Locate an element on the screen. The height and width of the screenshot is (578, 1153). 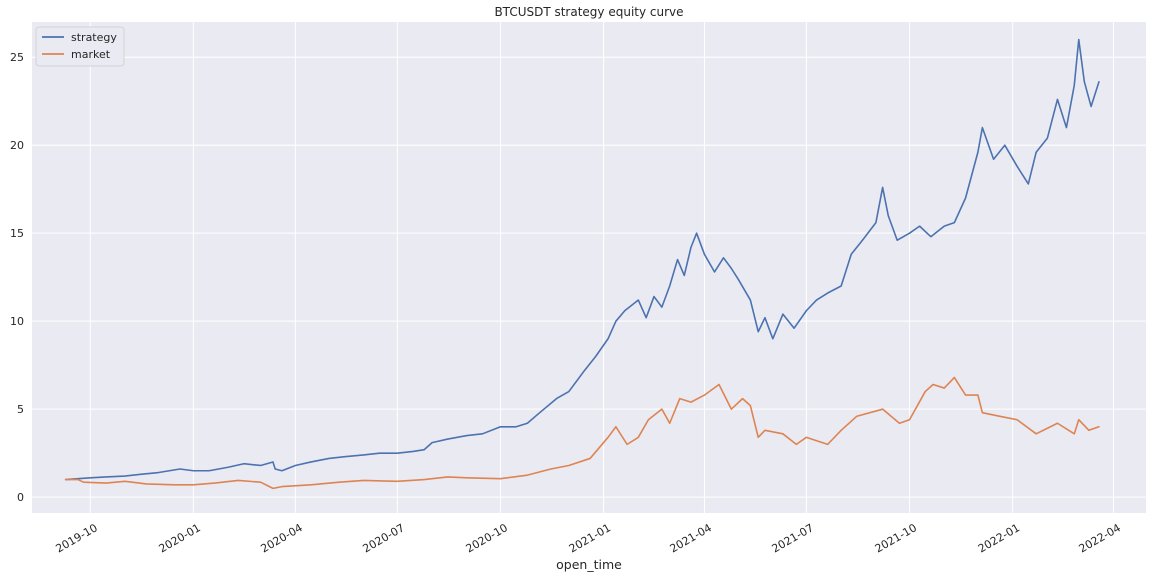
x-tick-label: 2021-01 is located at coordinates (590, 538).